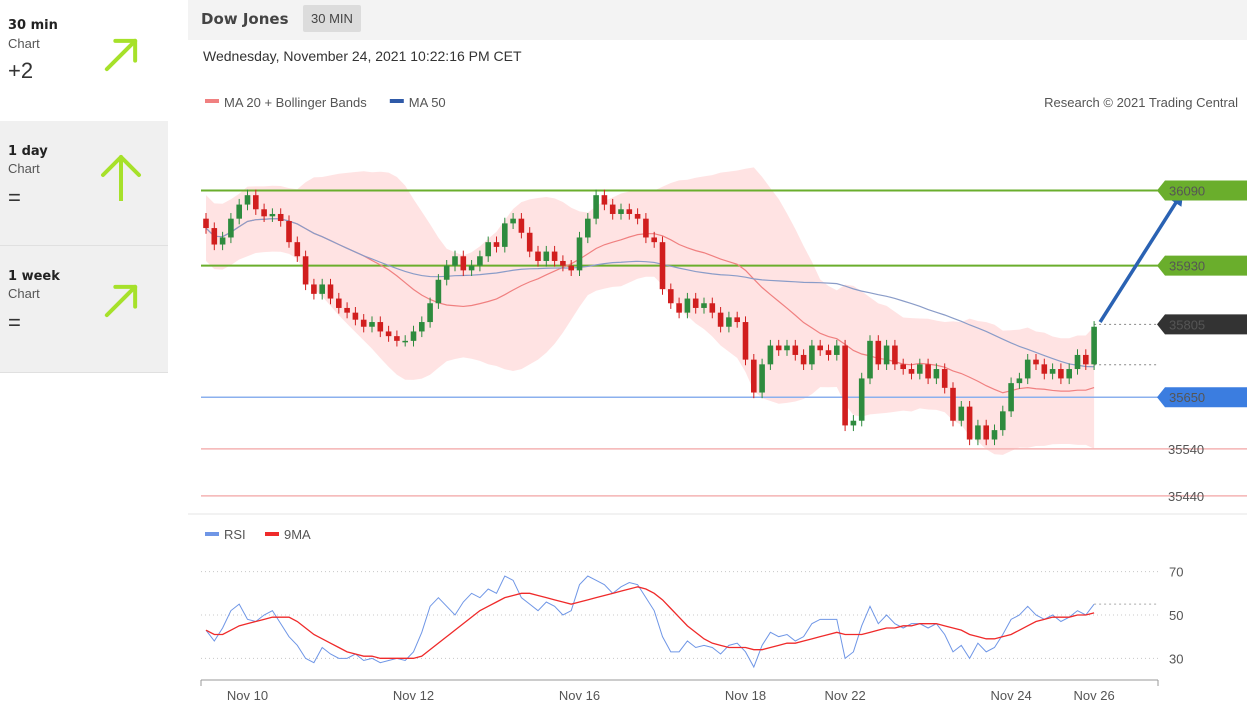 The image size is (1247, 709). Describe the element at coordinates (1093, 695) in the screenshot. I see `x-tick-label: Nov 26` at that location.